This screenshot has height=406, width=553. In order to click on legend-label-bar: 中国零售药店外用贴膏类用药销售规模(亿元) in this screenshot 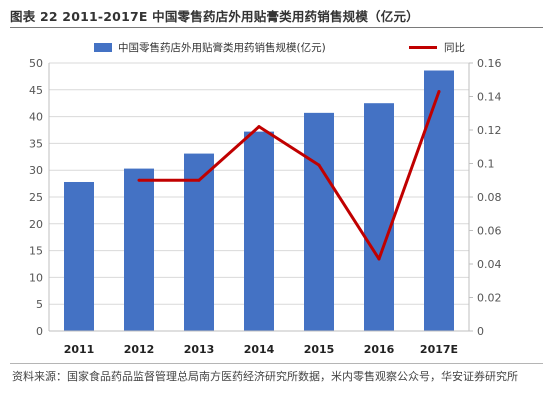, I will do `click(222, 47)`.